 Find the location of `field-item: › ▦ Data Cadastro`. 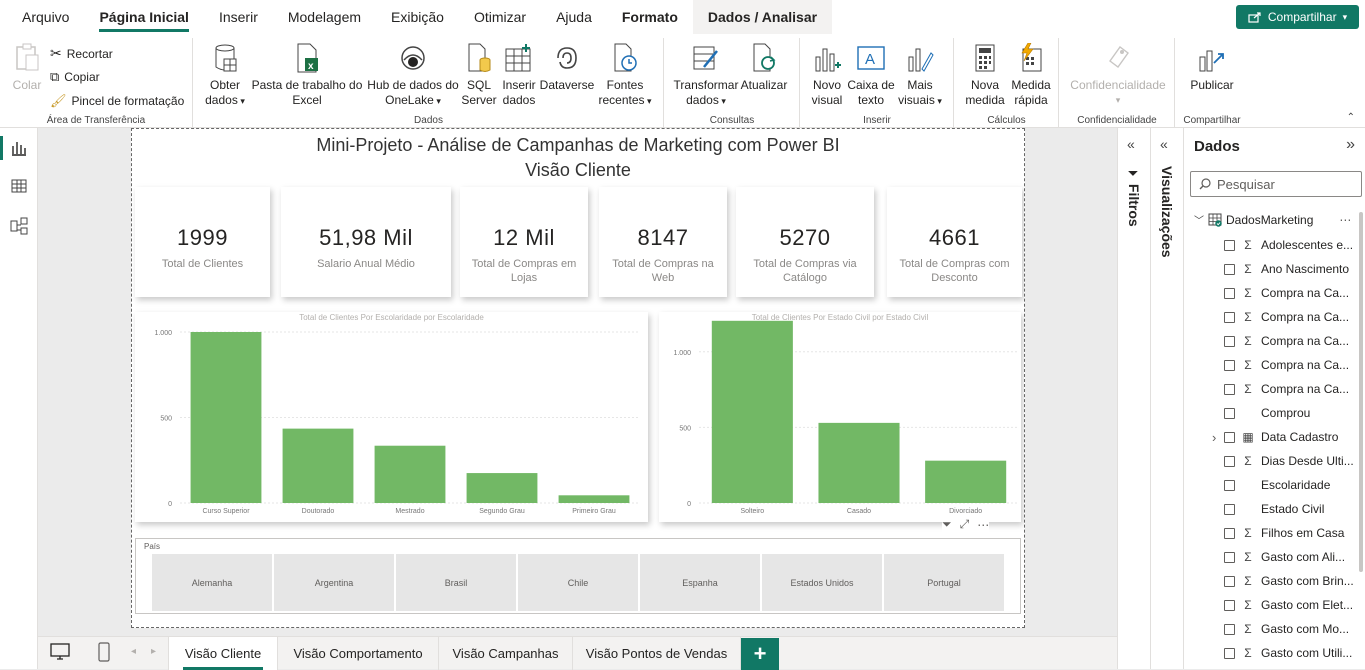

field-item: › ▦ Data Cadastro is located at coordinates (1275, 437).